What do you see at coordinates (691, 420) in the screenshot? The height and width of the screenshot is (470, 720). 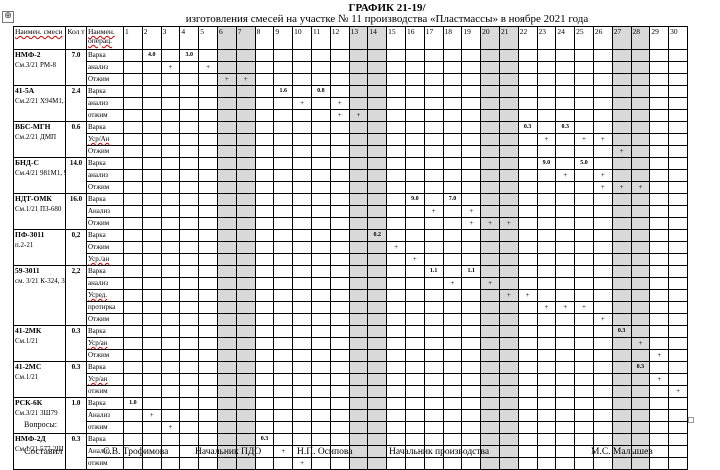 I see `table-resize-handle` at bounding box center [691, 420].